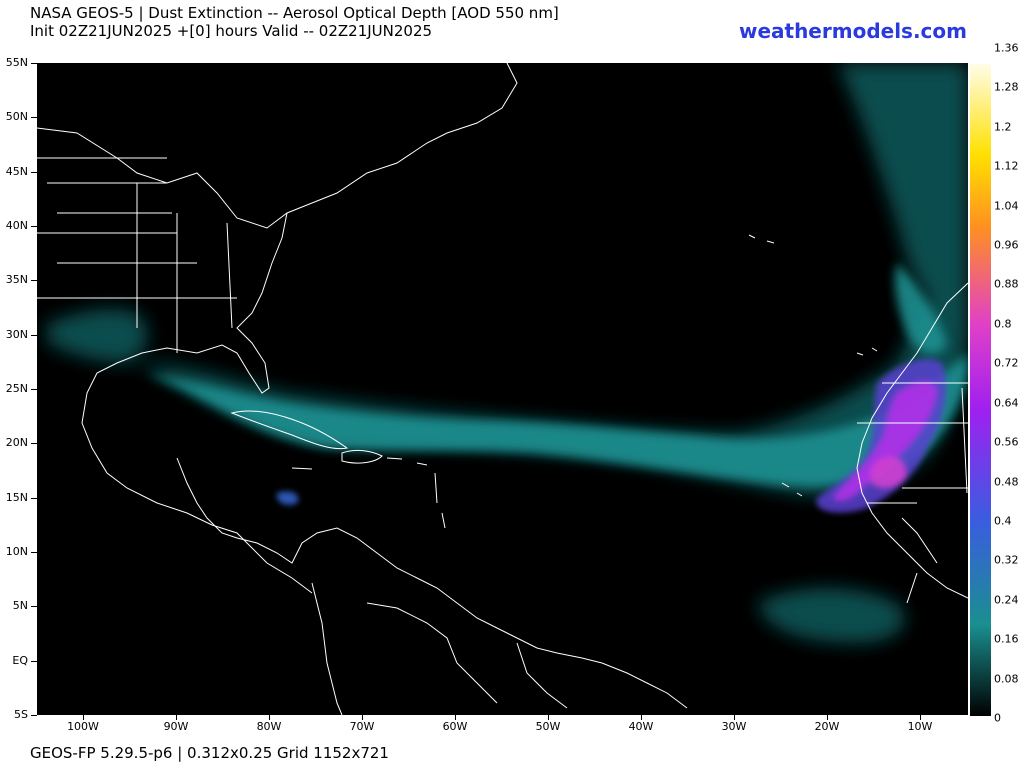  I want to click on colorbar-label: 0.72, so click(1006, 363).